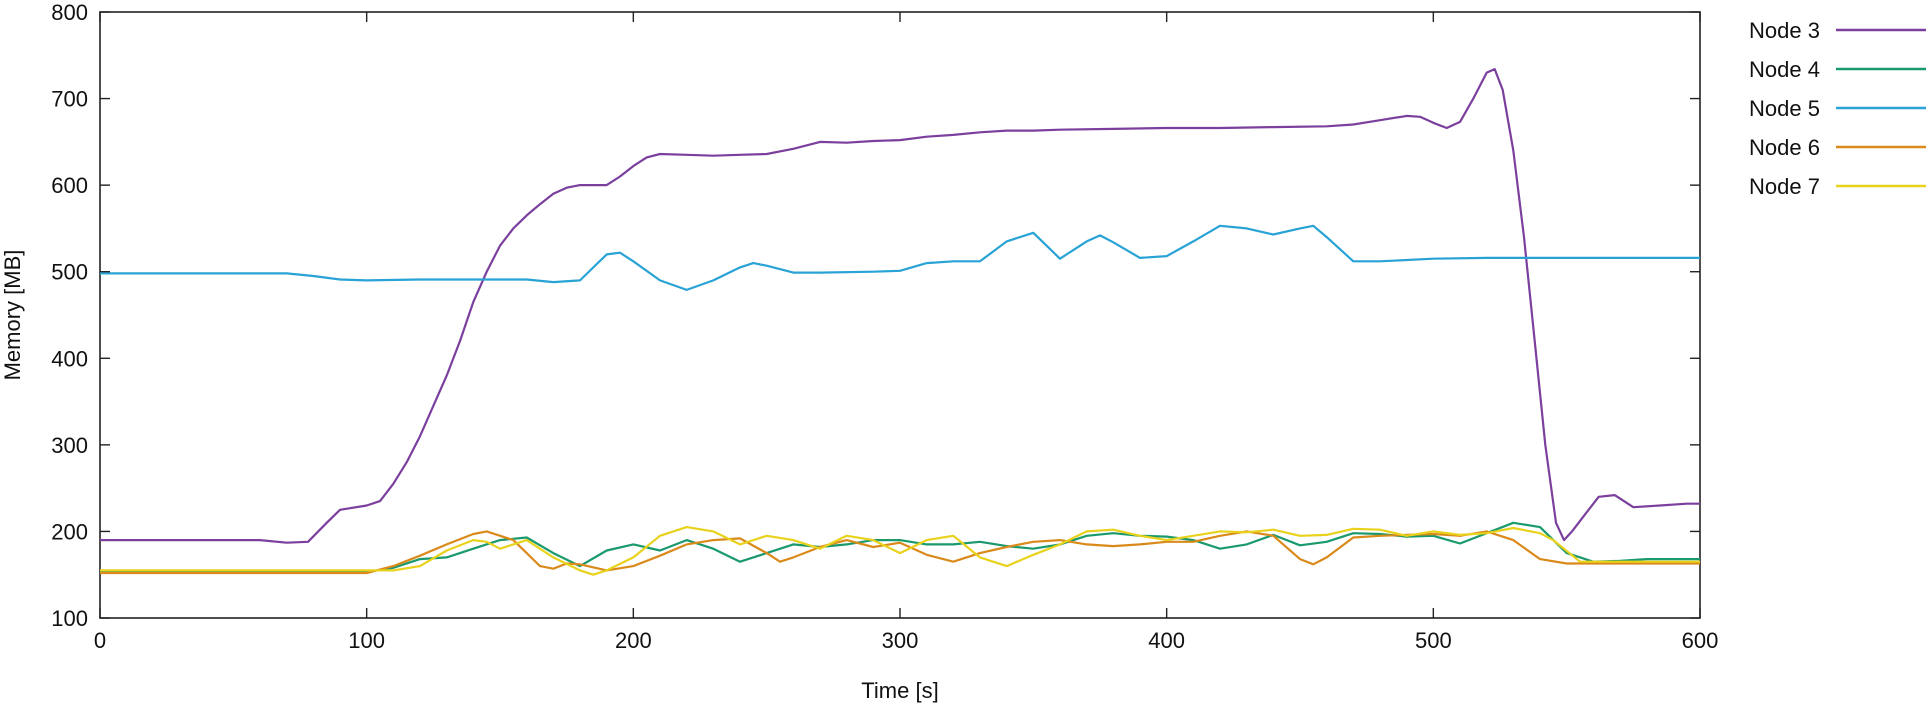  I want to click on legend-label: Node 4, so click(1784, 69).